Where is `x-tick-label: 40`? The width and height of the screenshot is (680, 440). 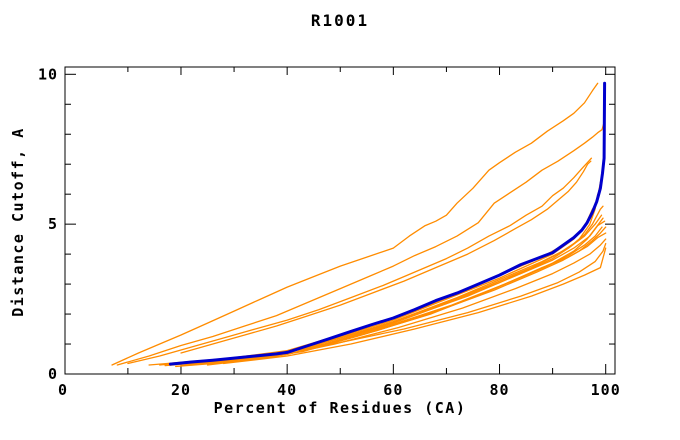
x-tick-label: 40 is located at coordinates (287, 390).